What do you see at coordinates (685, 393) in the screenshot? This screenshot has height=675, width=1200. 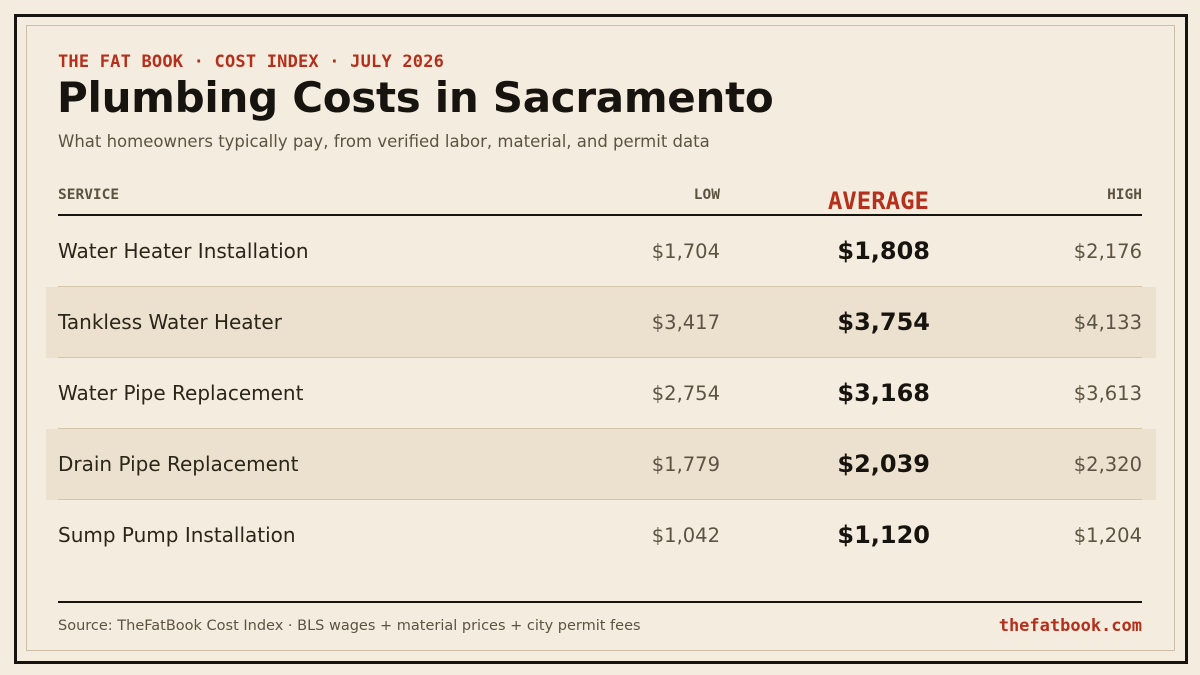 I see `low-cell: $2,754` at bounding box center [685, 393].